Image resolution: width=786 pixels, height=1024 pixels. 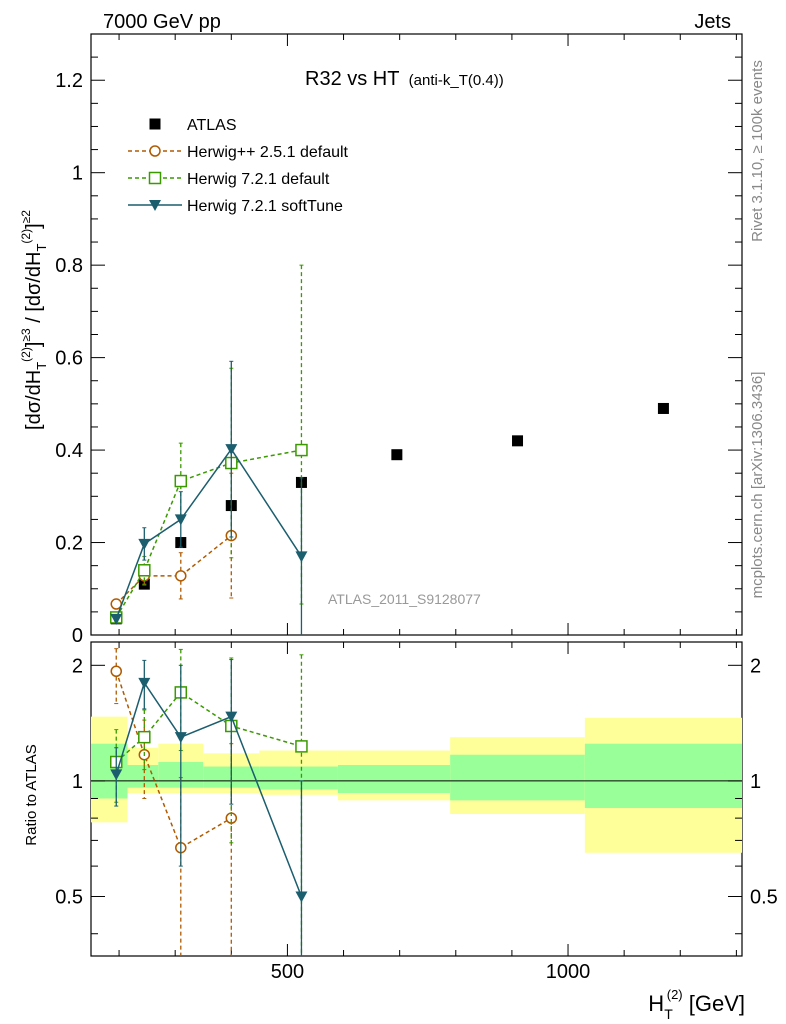 I want to click on legend-entry-0: ATLAS, so click(x=193, y=125).